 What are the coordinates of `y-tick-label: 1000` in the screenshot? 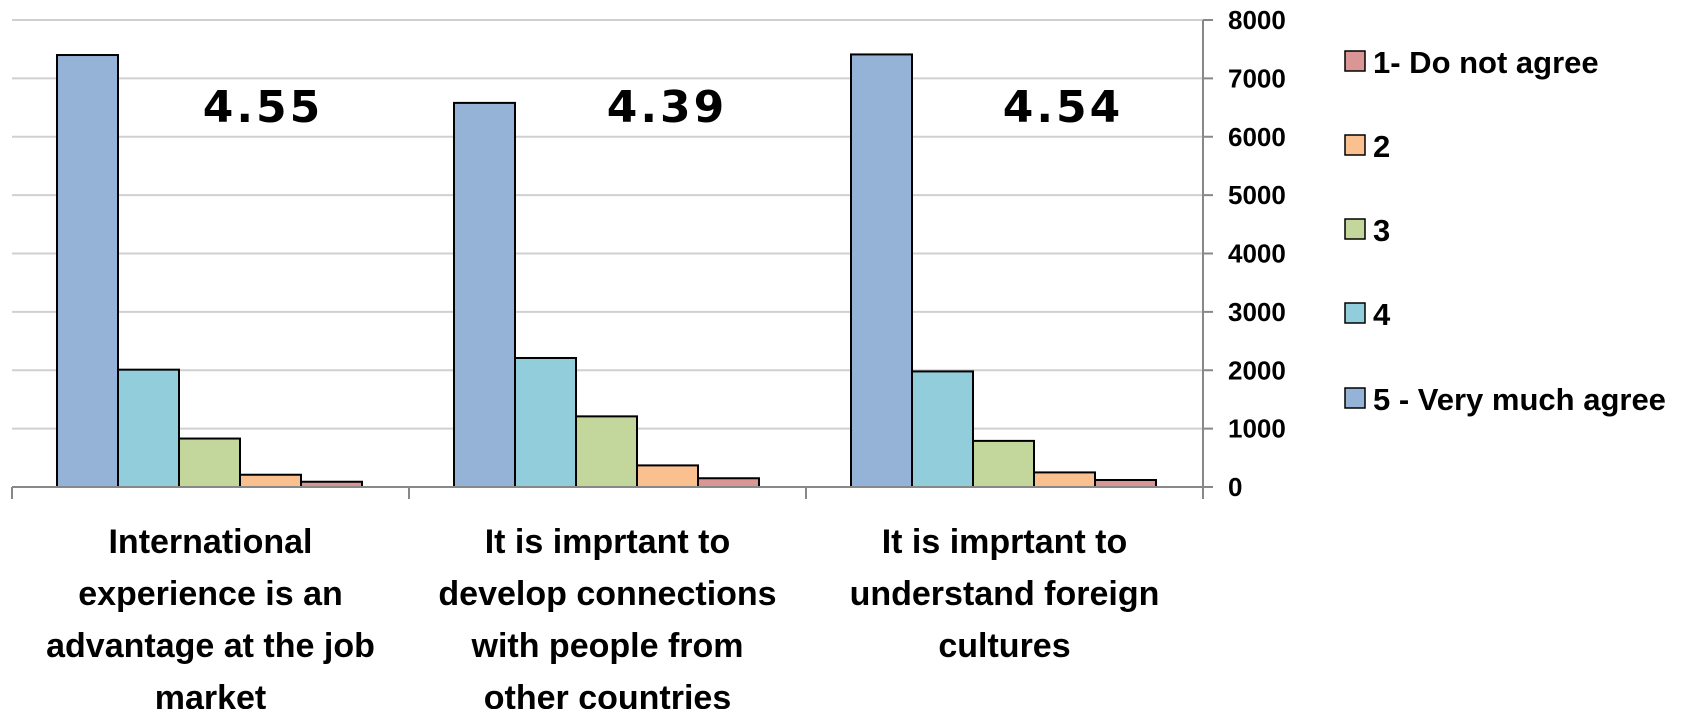 It's located at (1257, 429).